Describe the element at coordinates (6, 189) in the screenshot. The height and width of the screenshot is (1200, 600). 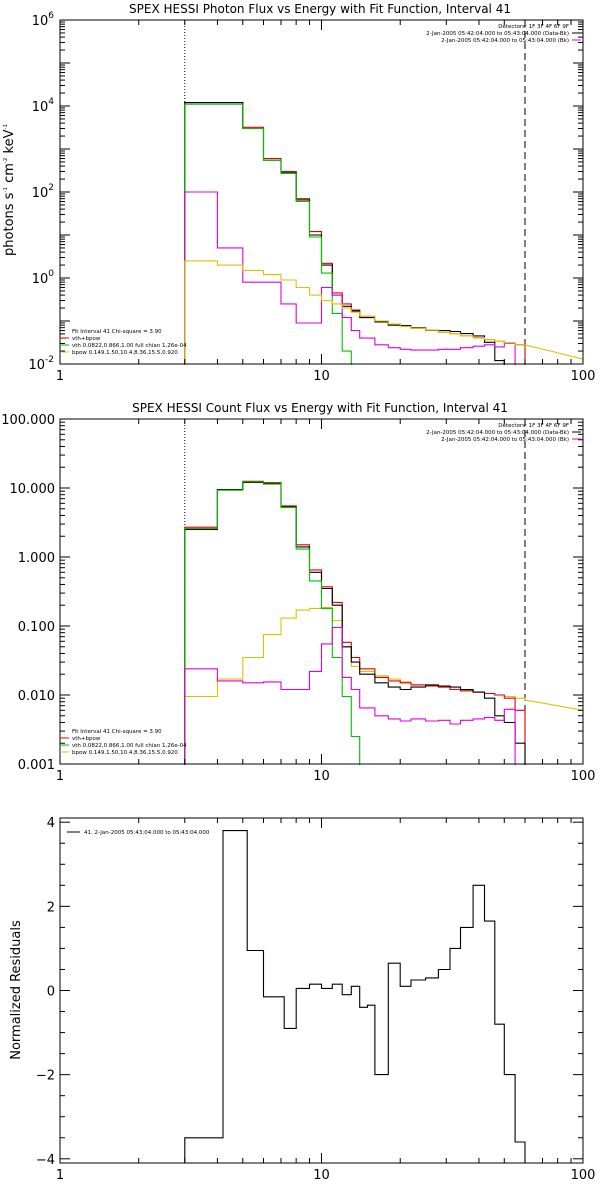
I see `ylabel-exp-1: -1` at that location.